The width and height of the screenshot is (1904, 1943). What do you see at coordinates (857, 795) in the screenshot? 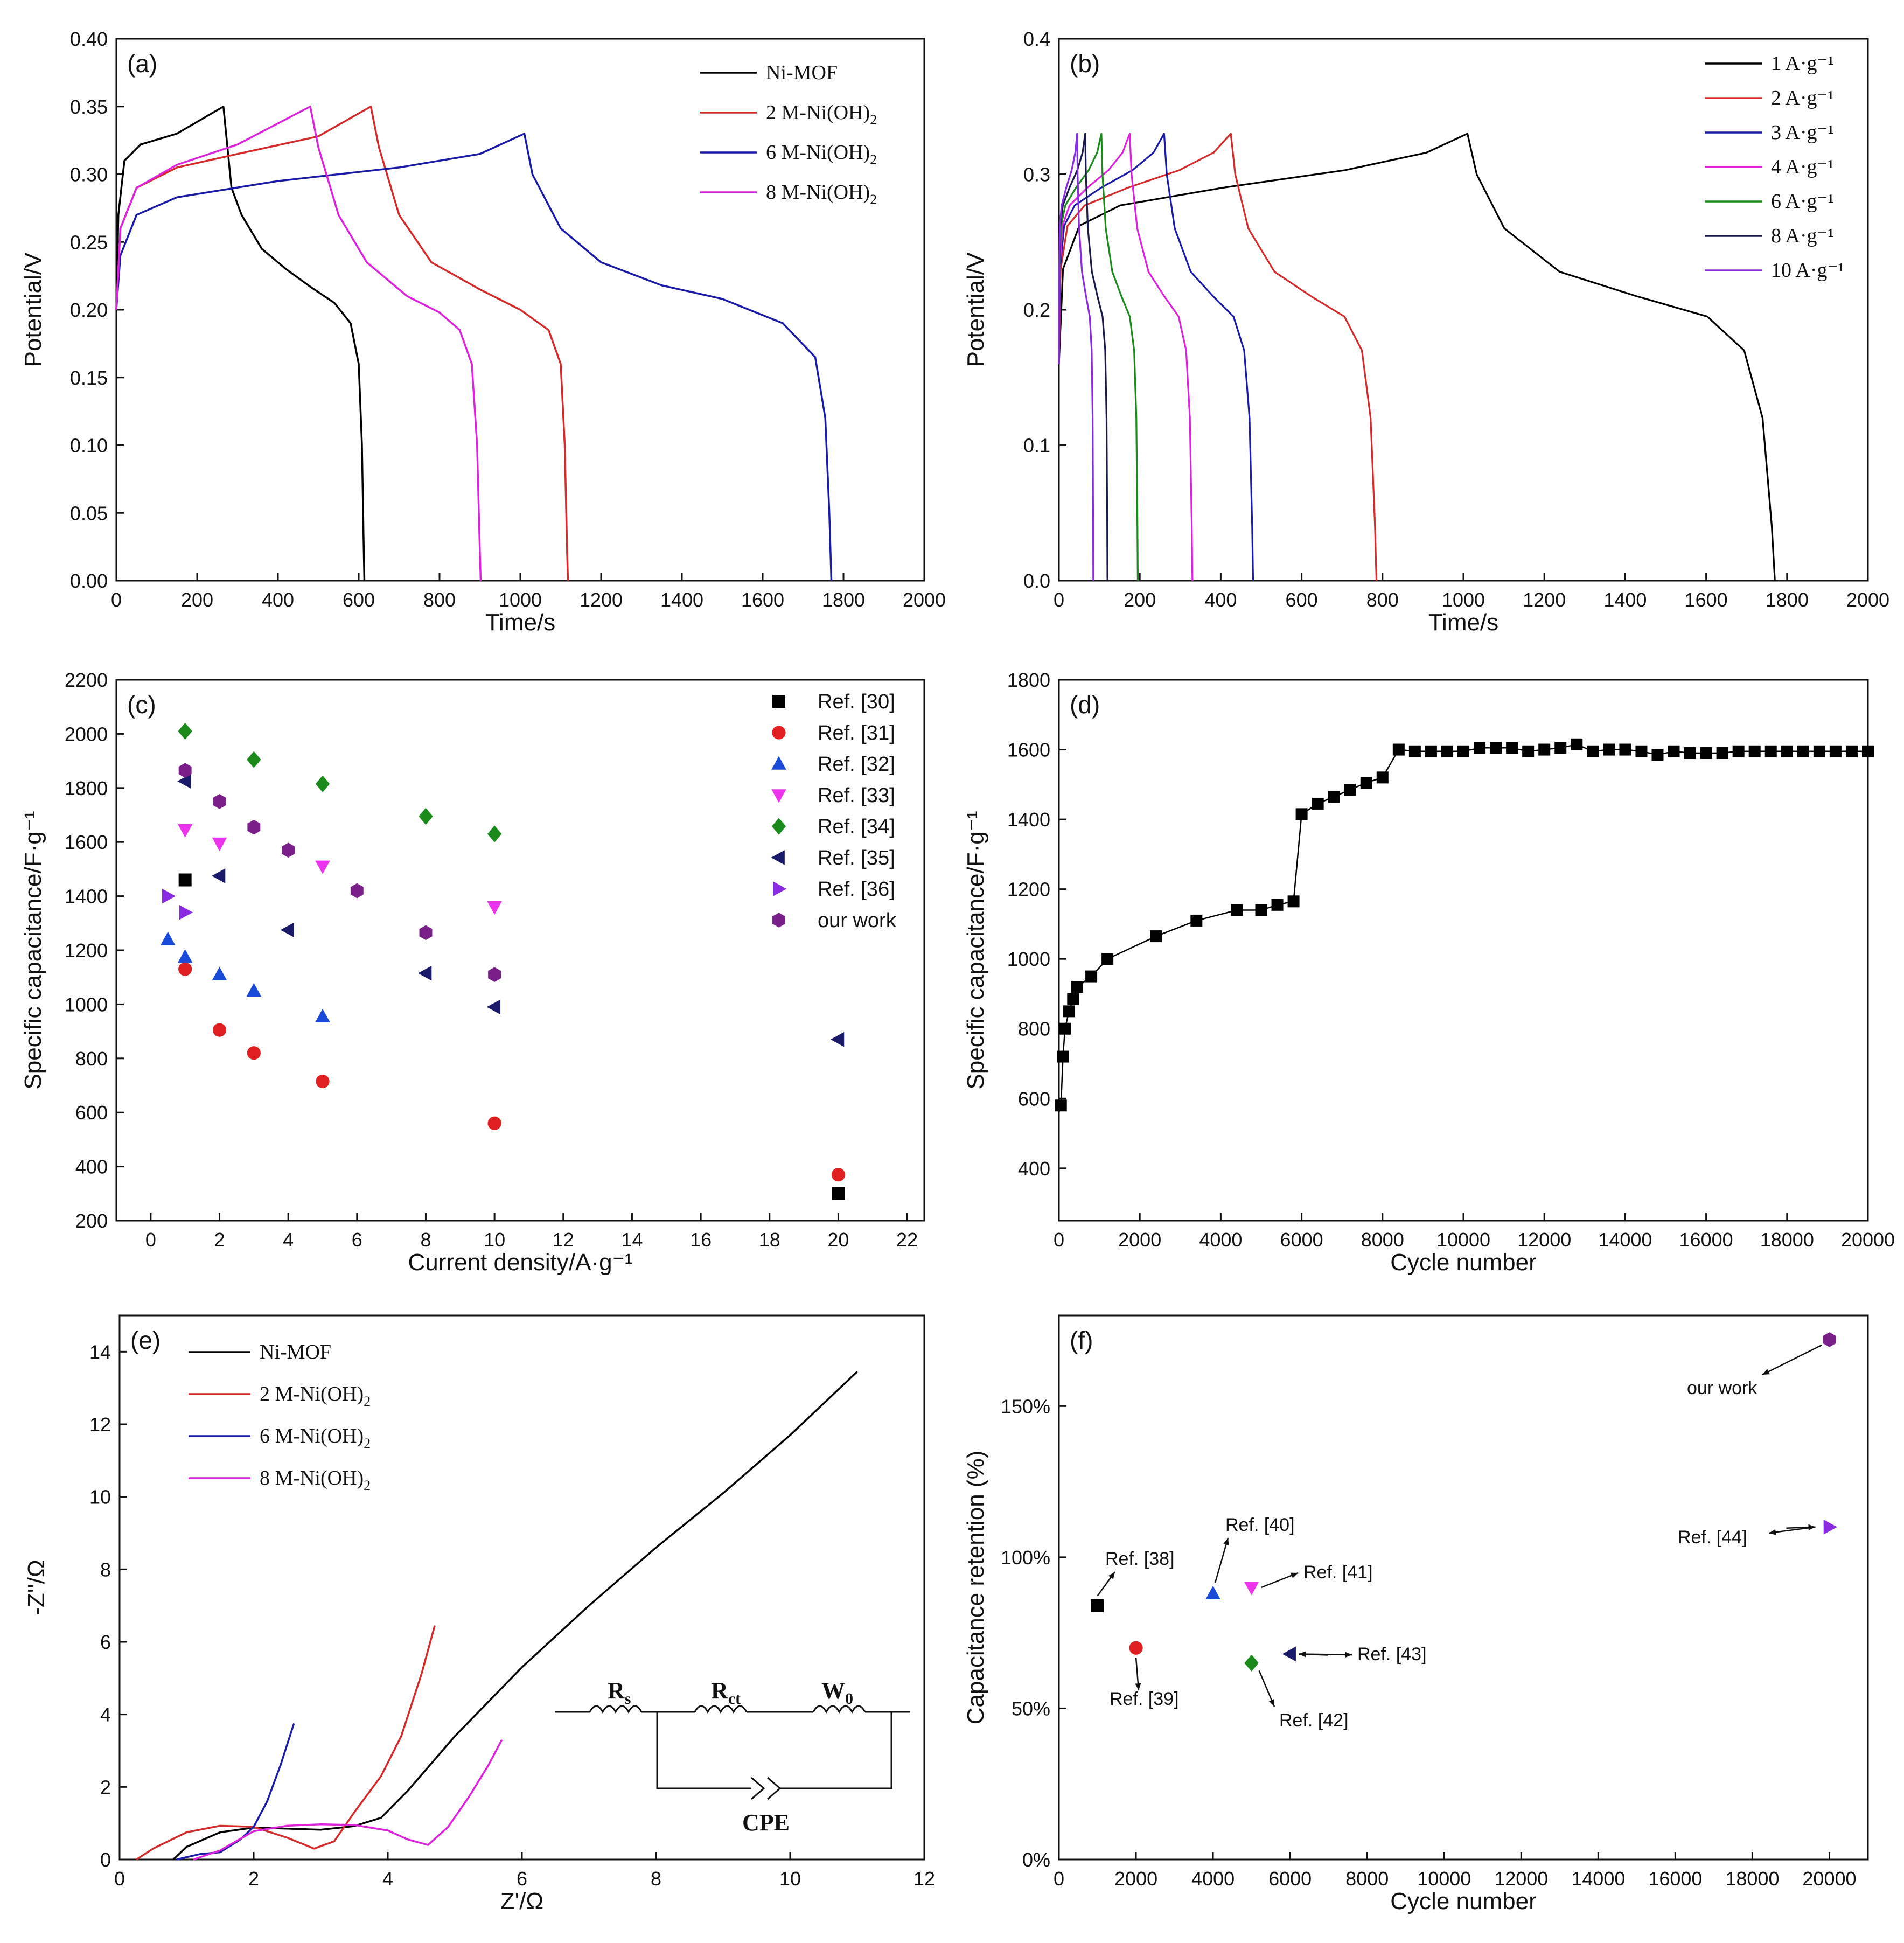
I see `legend-label: Ref. [33]` at bounding box center [857, 795].